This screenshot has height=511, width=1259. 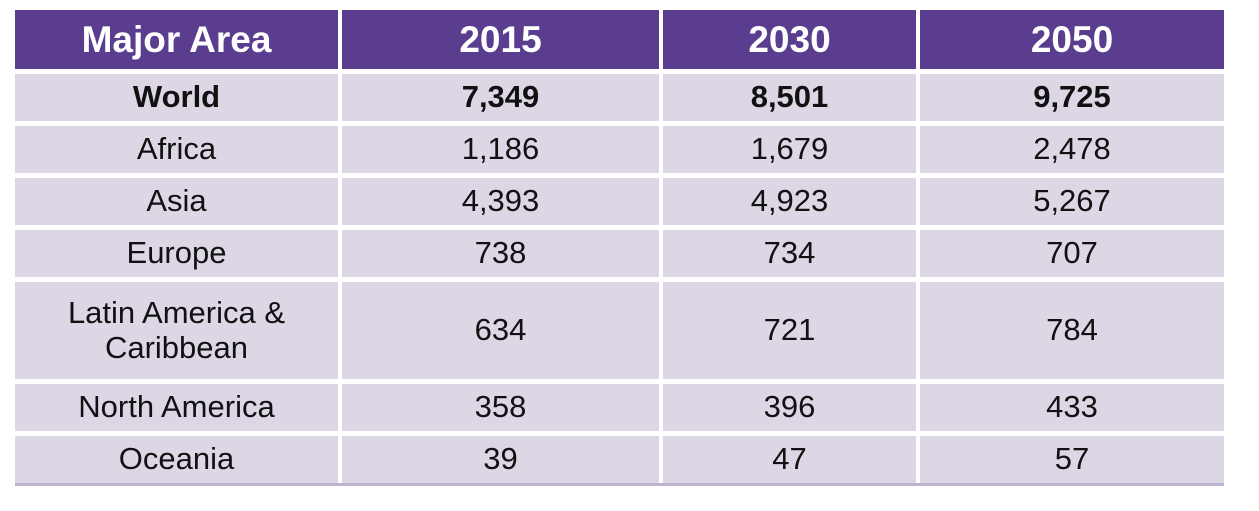 What do you see at coordinates (500, 253) in the screenshot?
I see `value-2015: 738` at bounding box center [500, 253].